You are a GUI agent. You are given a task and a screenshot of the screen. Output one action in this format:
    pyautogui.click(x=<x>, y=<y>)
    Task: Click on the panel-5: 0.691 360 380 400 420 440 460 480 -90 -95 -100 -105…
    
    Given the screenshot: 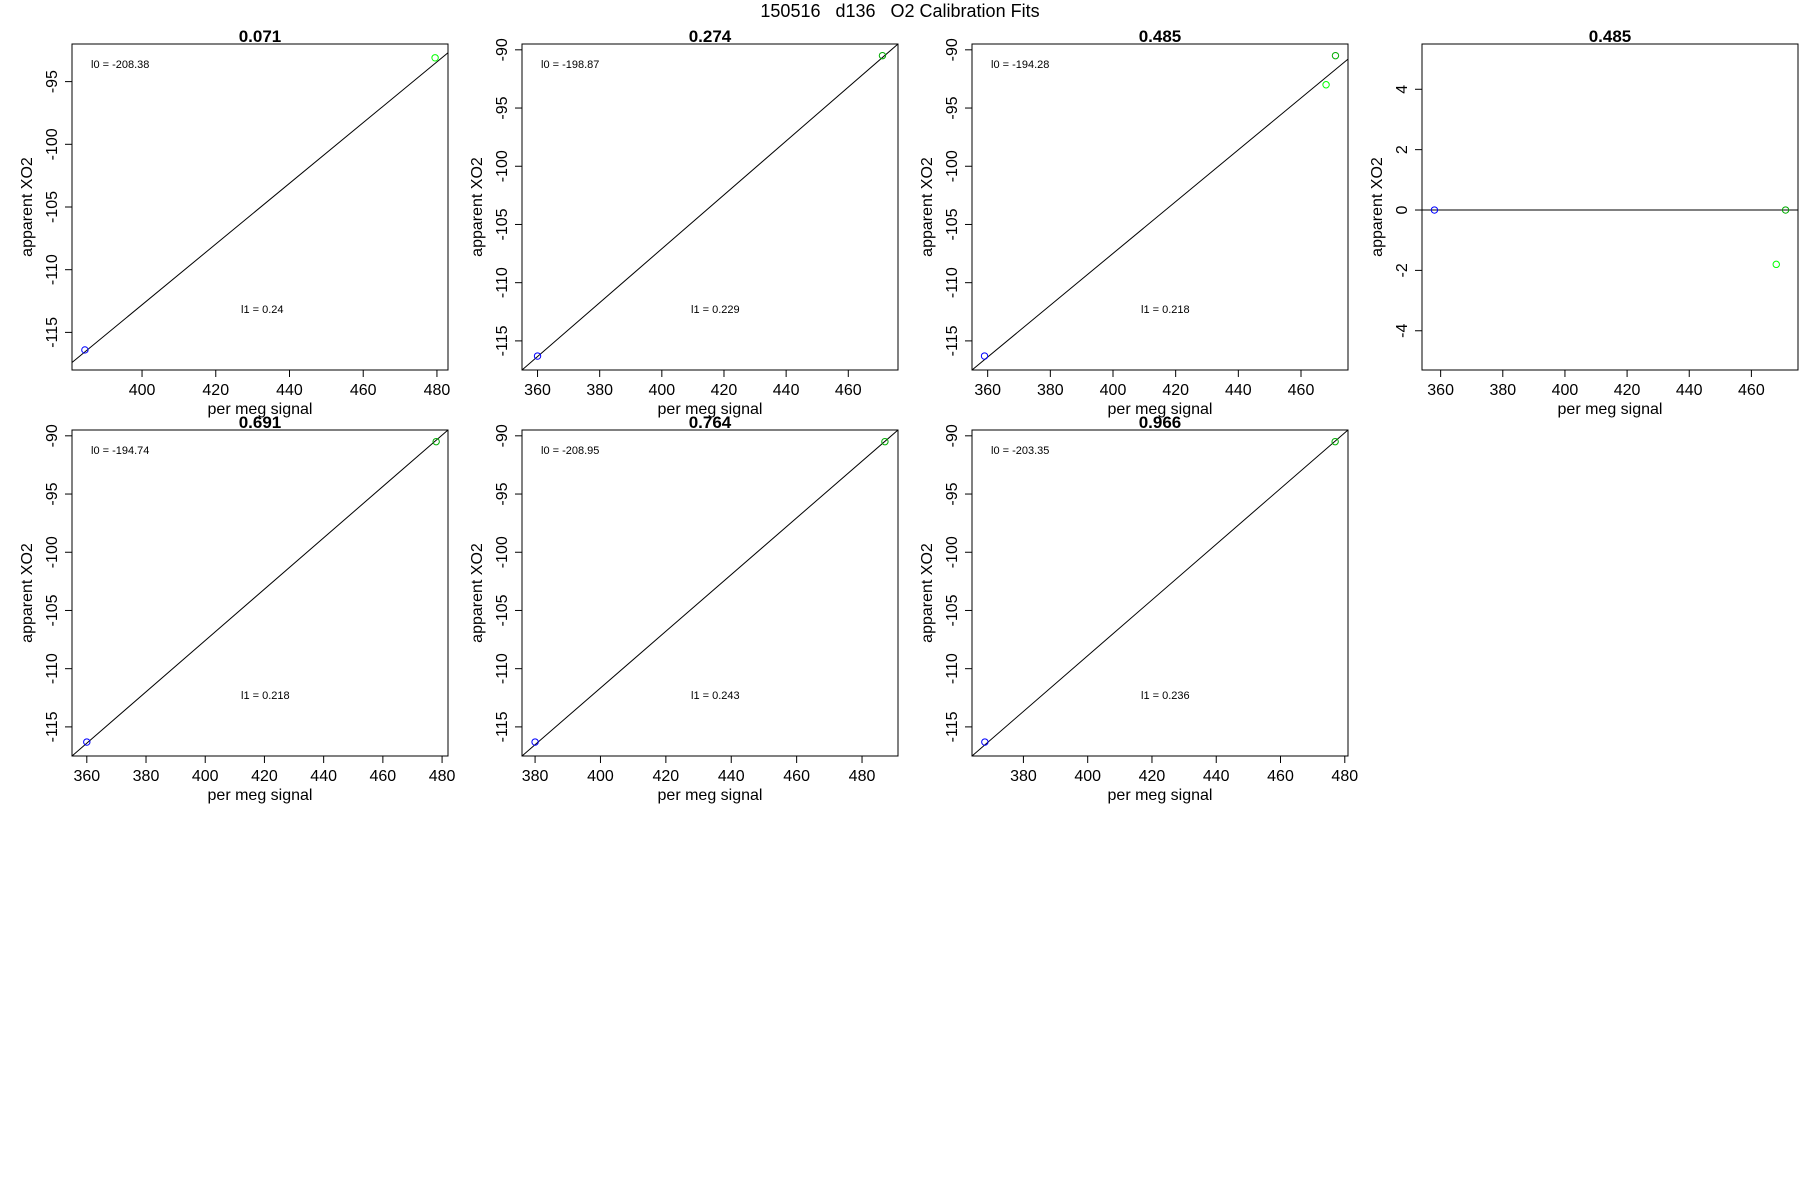 What is the action you would take?
    pyautogui.click(x=237, y=608)
    